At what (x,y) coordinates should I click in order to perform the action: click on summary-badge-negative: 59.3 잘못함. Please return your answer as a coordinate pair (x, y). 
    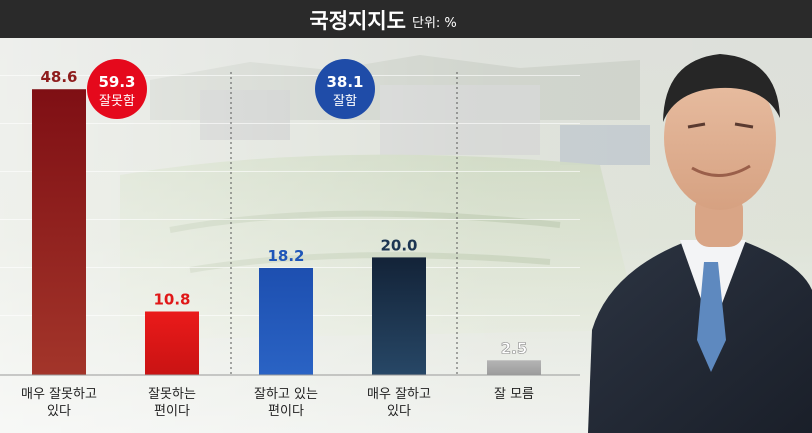
    Looking at the image, I should click on (117, 89).